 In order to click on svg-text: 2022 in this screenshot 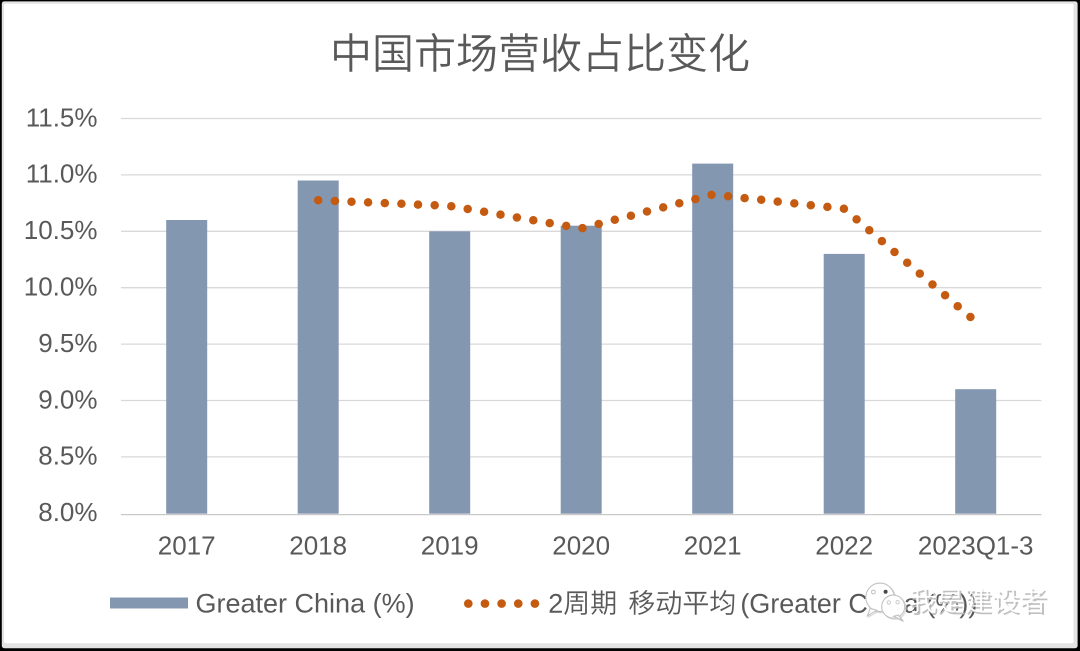, I will do `click(844, 546)`.